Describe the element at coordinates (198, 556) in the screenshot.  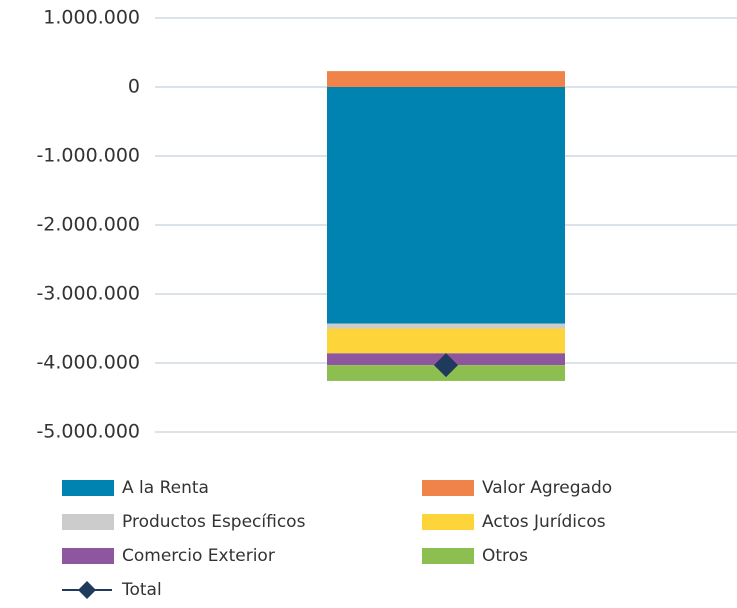
I see `legend-label: Comercio Exterior` at that location.